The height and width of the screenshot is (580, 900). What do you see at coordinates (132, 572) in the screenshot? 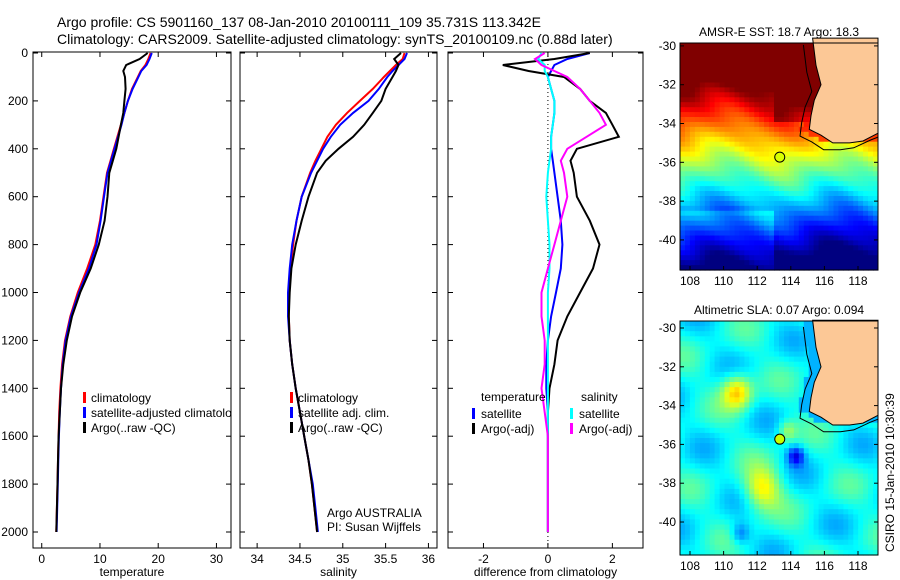
I see `x-axis-label: temperature` at bounding box center [132, 572].